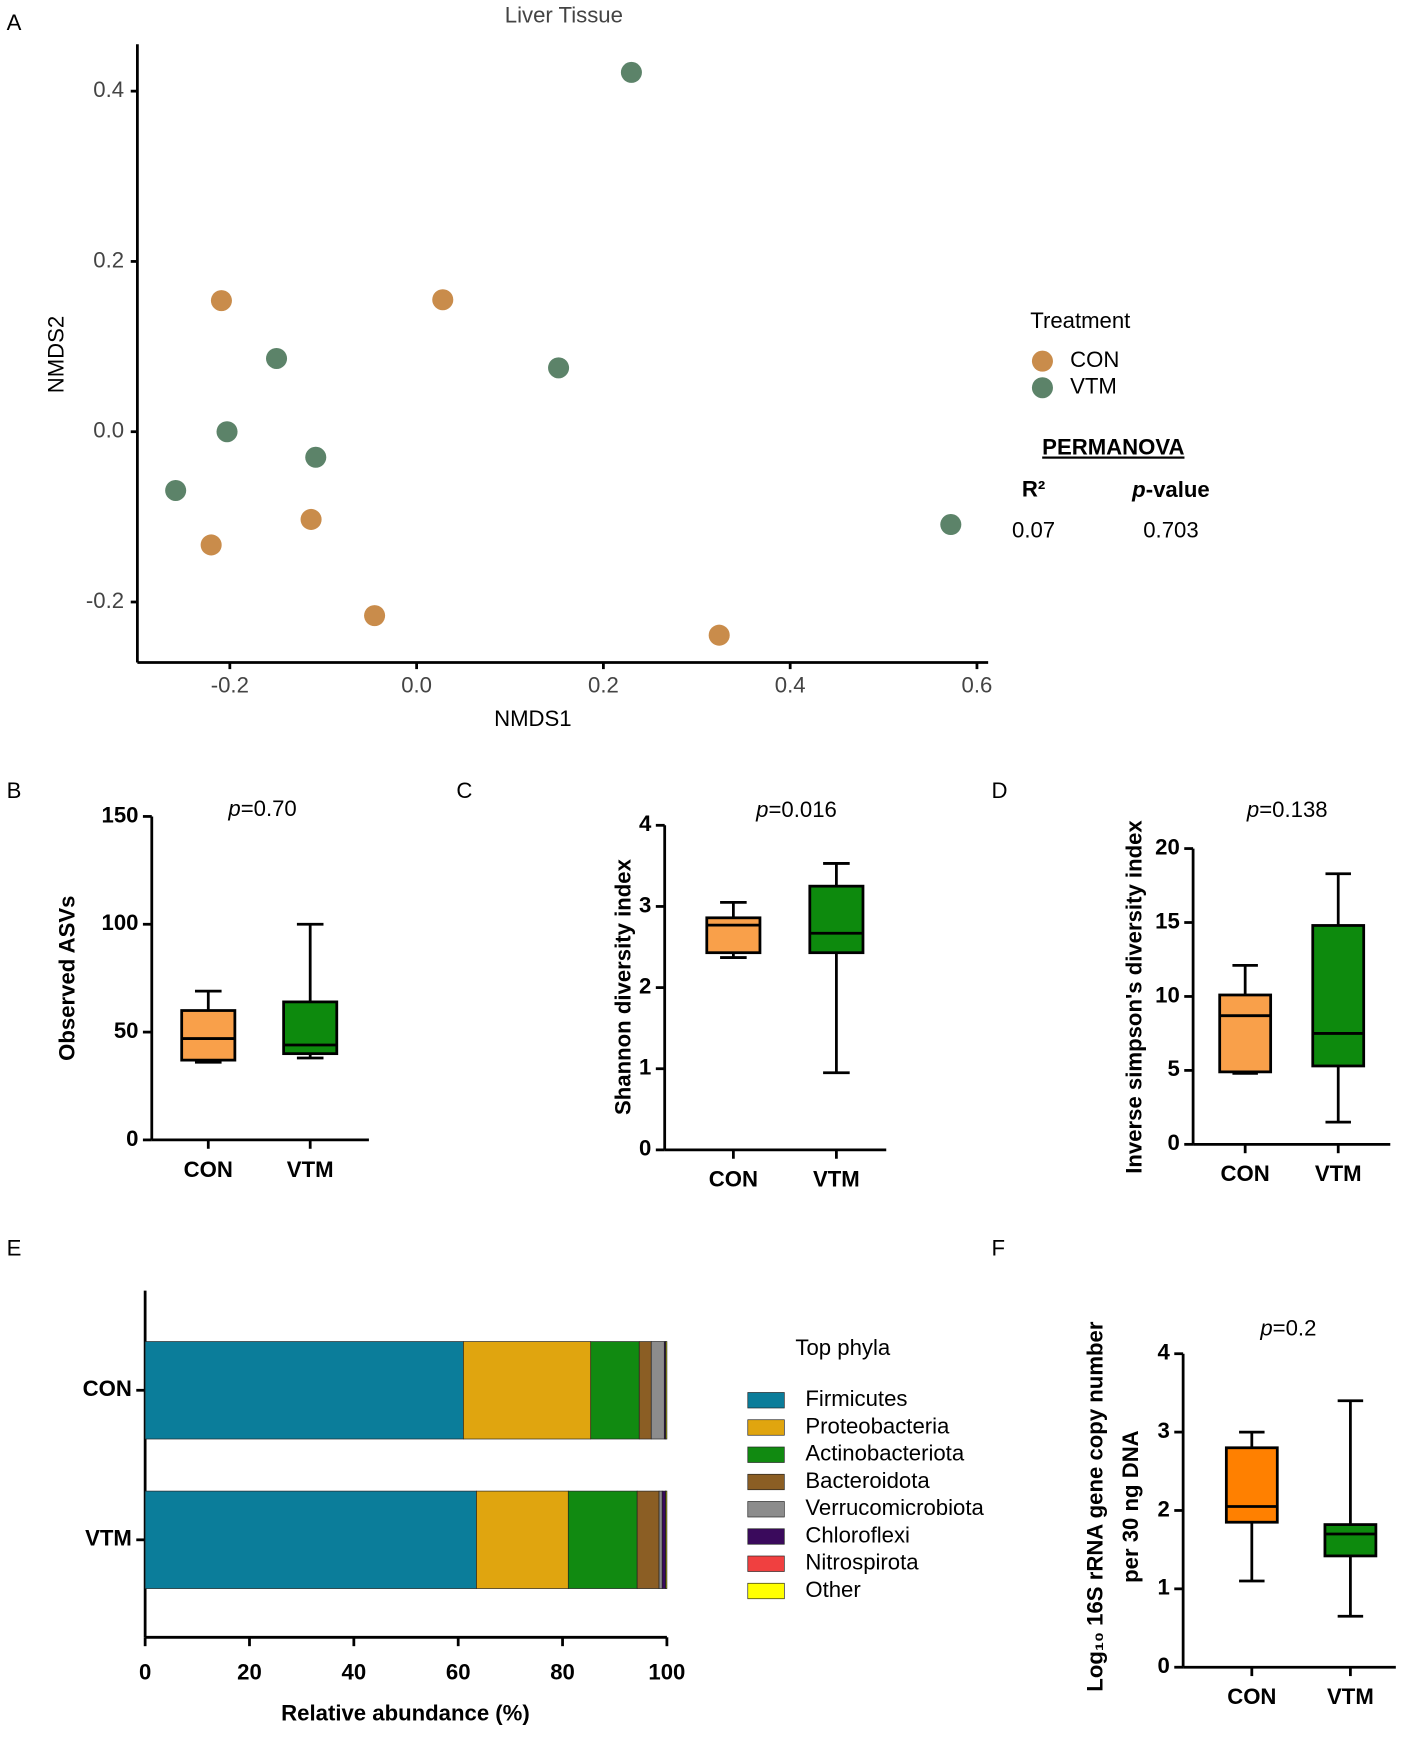 The image size is (1418, 1741). Describe the element at coordinates (977, 685) in the screenshot. I see `x-tick-label: 0.6` at that location.